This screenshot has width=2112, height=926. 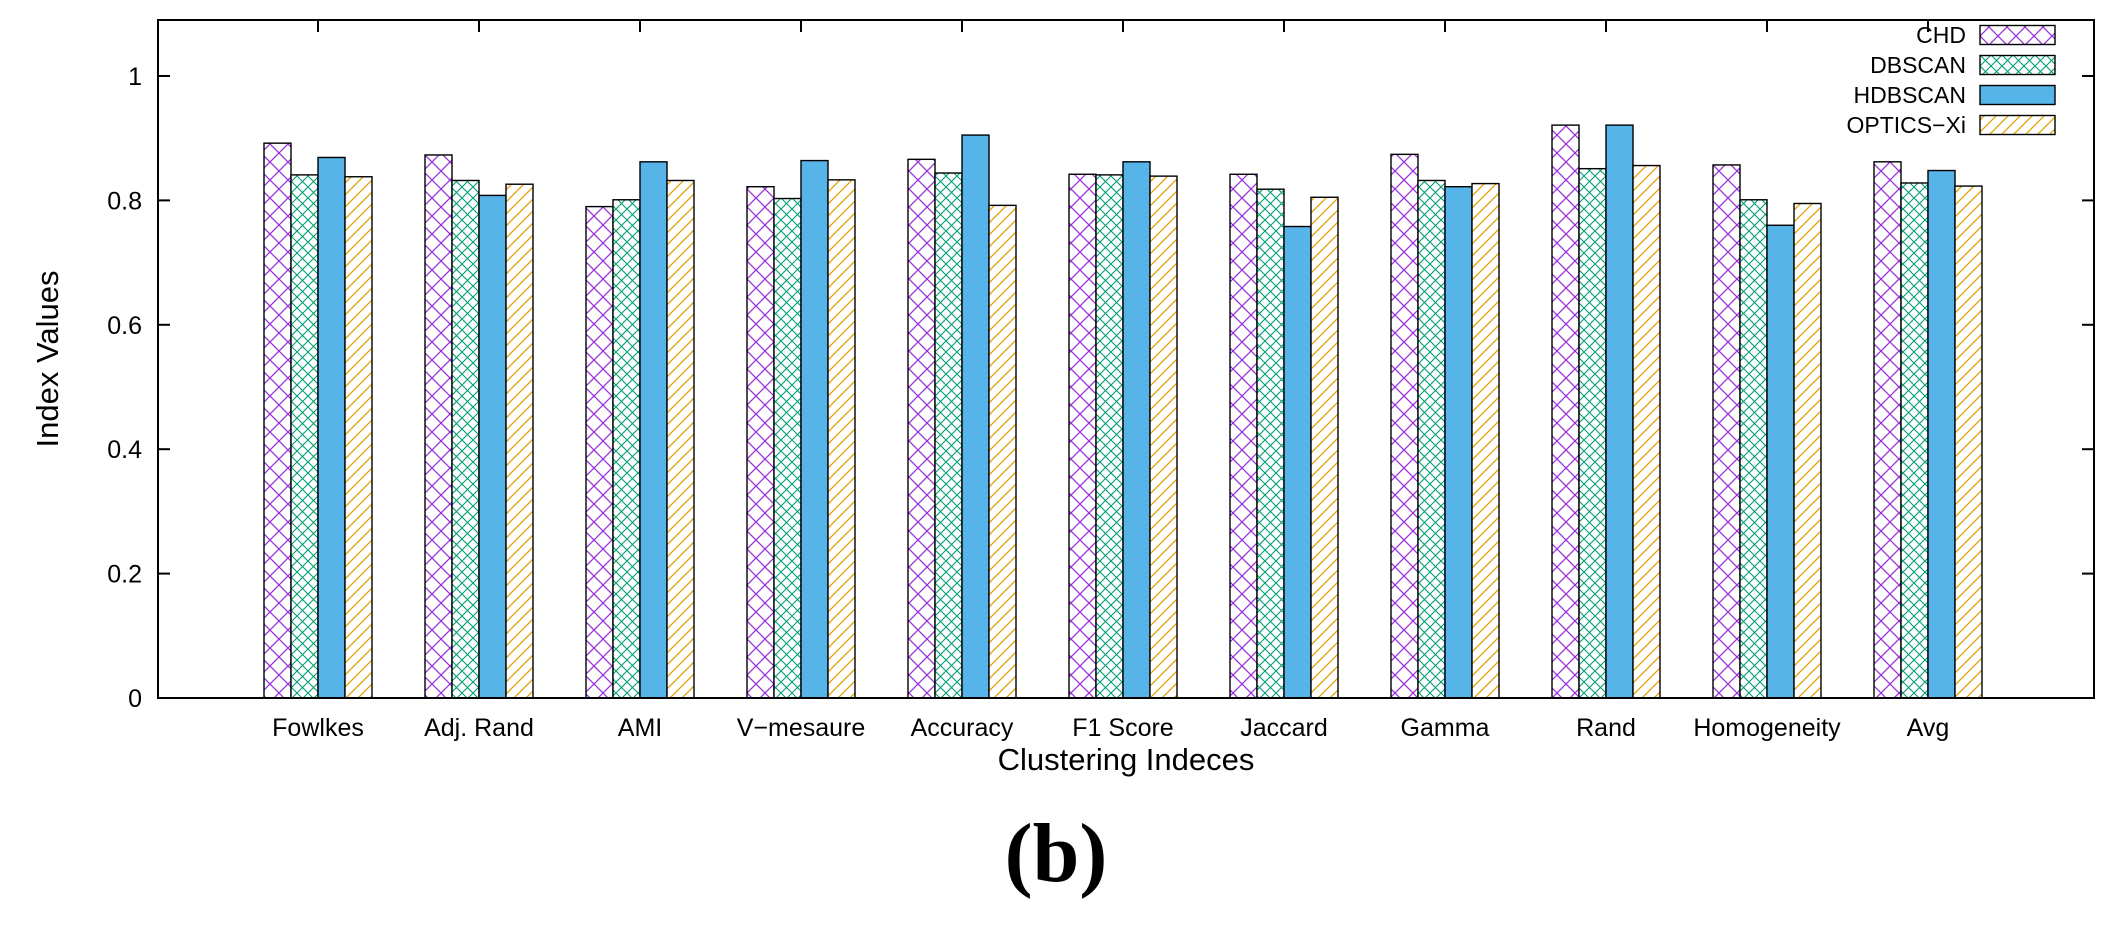 I want to click on y-tick-label: 0.6, so click(x=124, y=326).